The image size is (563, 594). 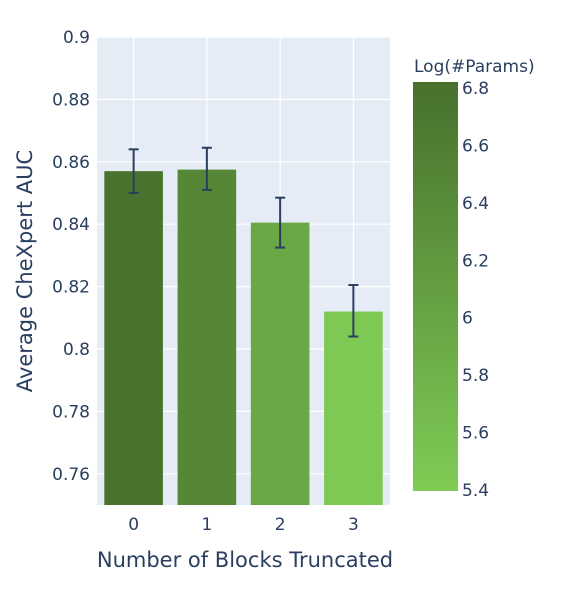 I want to click on x-tick-label: 0, so click(x=133, y=525).